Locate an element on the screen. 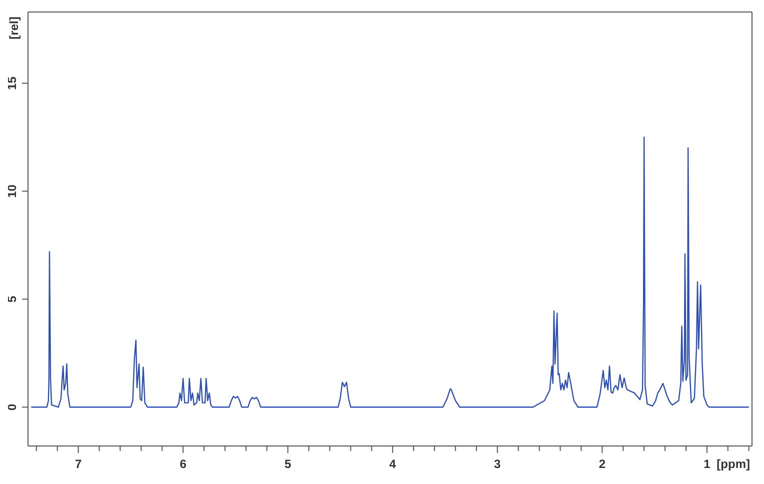  y-tick-label: 15 is located at coordinates (12, 83).